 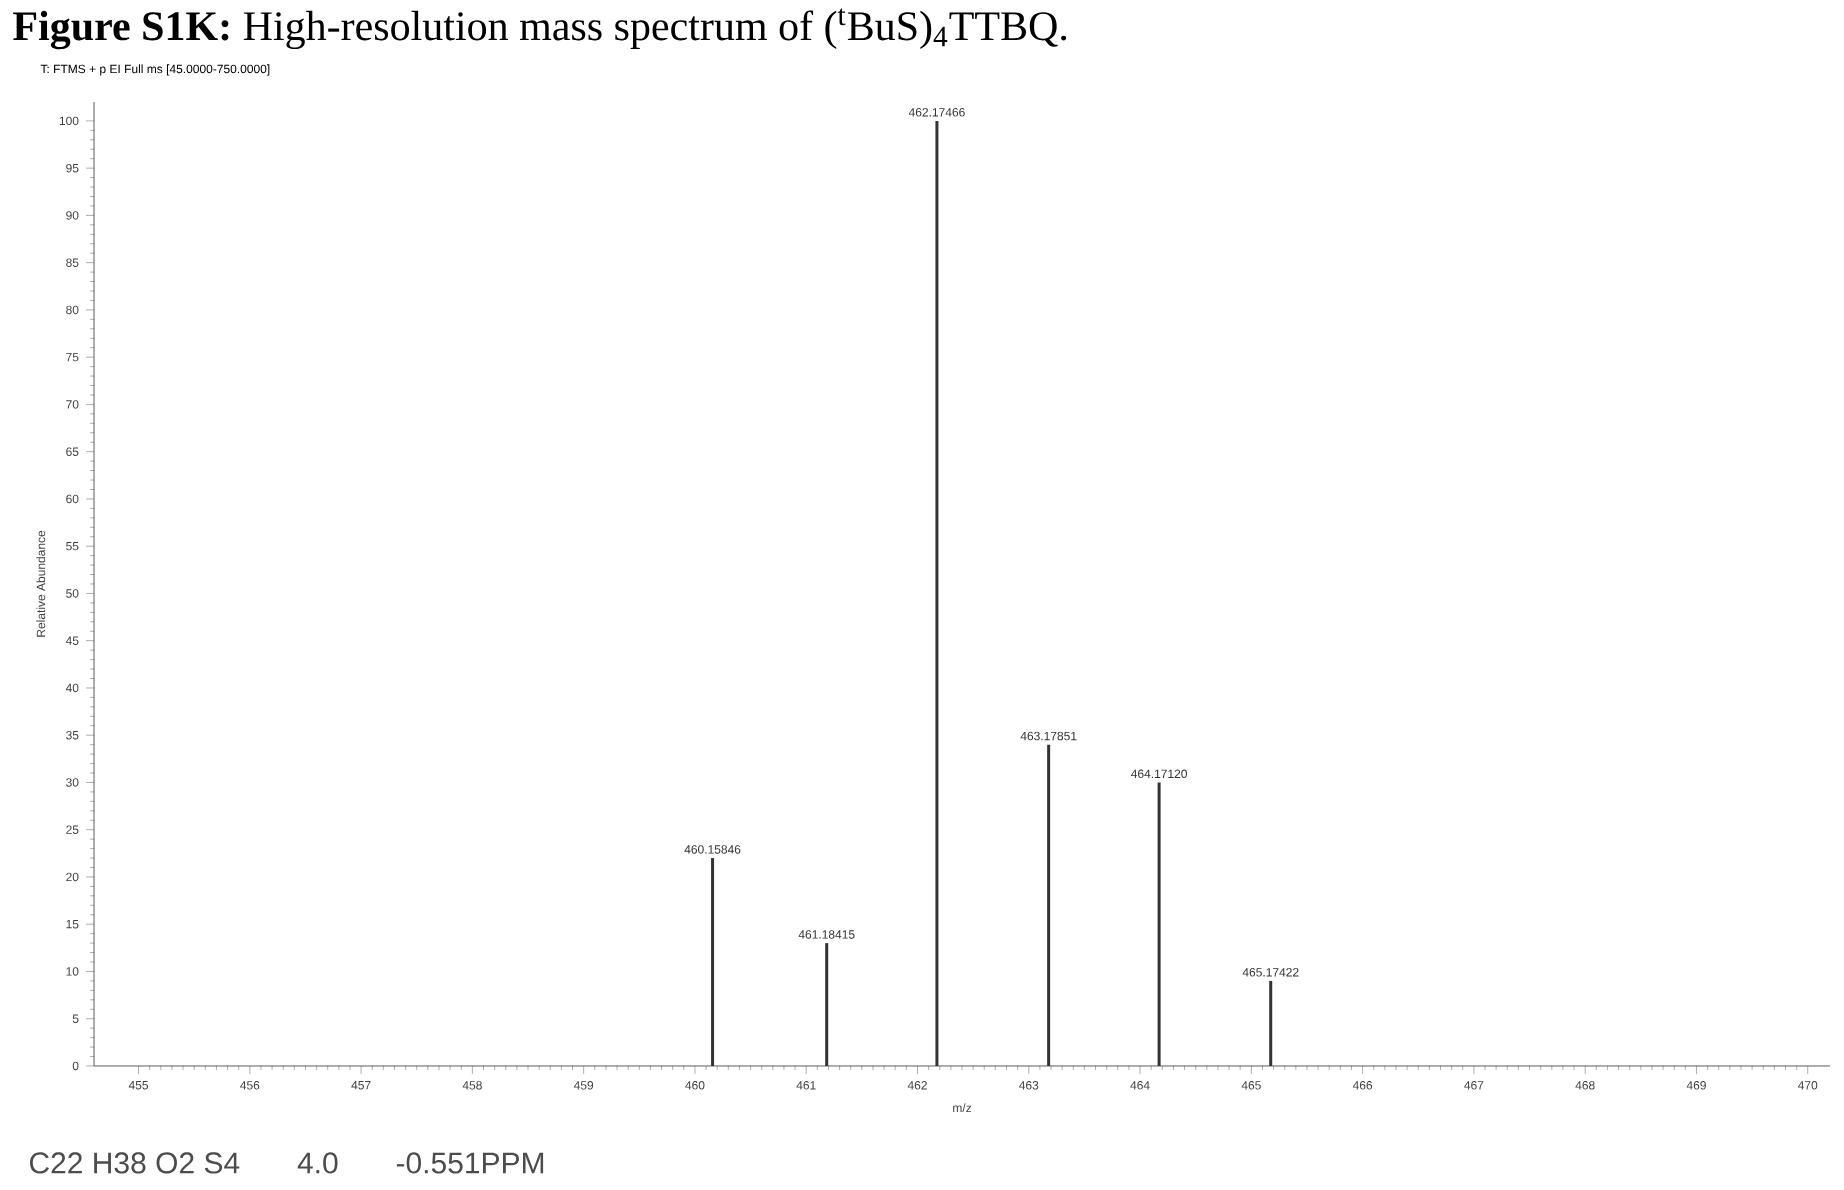 What do you see at coordinates (134, 1163) in the screenshot?
I see `text: C22 H38 O2 S4` at bounding box center [134, 1163].